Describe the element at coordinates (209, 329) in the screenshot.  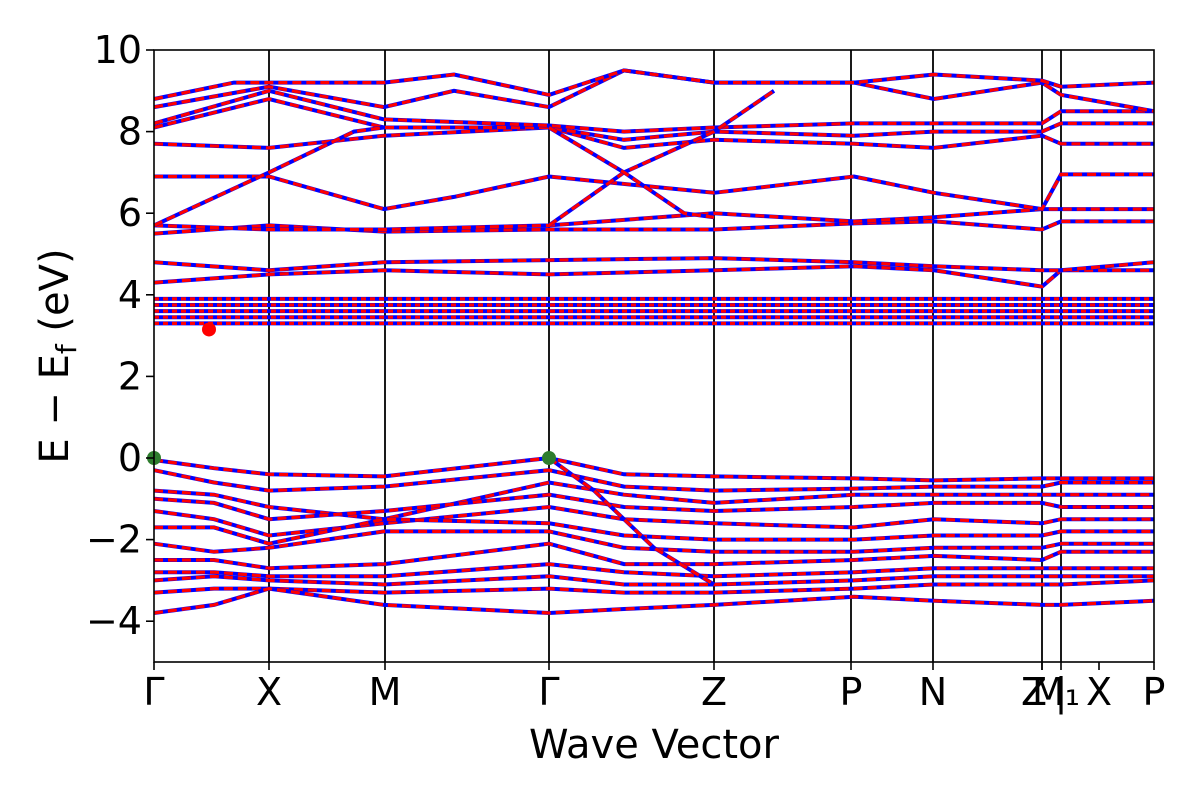
I see `cbm-marker` at that location.